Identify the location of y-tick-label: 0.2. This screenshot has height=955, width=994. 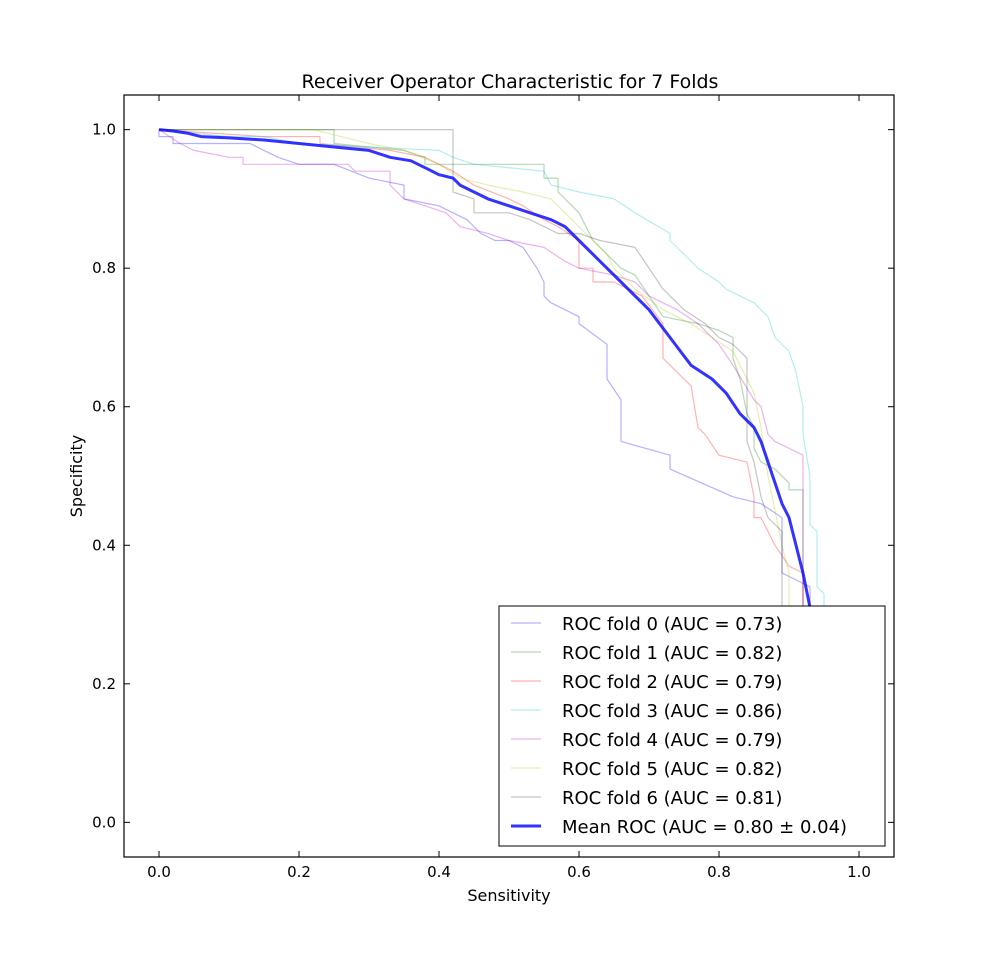
(104, 684).